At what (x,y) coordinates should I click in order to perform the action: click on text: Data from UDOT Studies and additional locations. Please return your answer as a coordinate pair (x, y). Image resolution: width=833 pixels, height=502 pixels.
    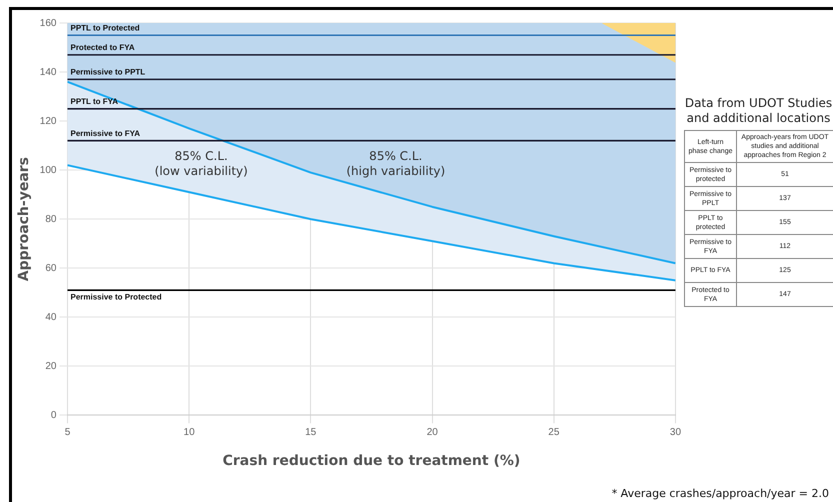
    Looking at the image, I should click on (758, 111).